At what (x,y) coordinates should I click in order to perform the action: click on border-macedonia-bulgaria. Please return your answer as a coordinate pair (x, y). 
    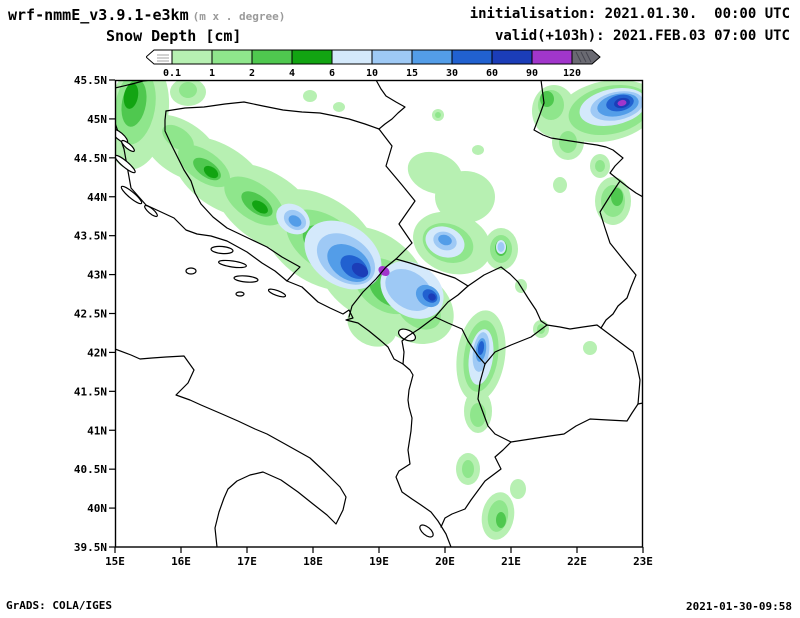
    Looking at the image, I should click on (620, 366).